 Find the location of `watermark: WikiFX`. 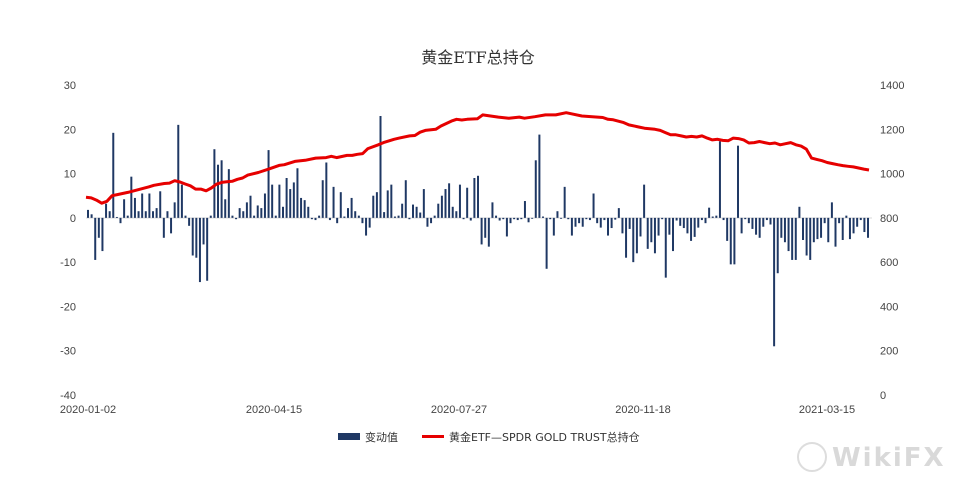

watermark: WikiFX is located at coordinates (871, 457).